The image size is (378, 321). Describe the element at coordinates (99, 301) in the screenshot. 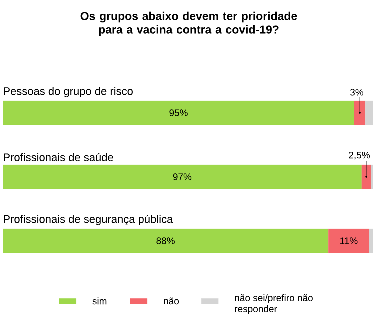

I see `legend-label: sim` at that location.